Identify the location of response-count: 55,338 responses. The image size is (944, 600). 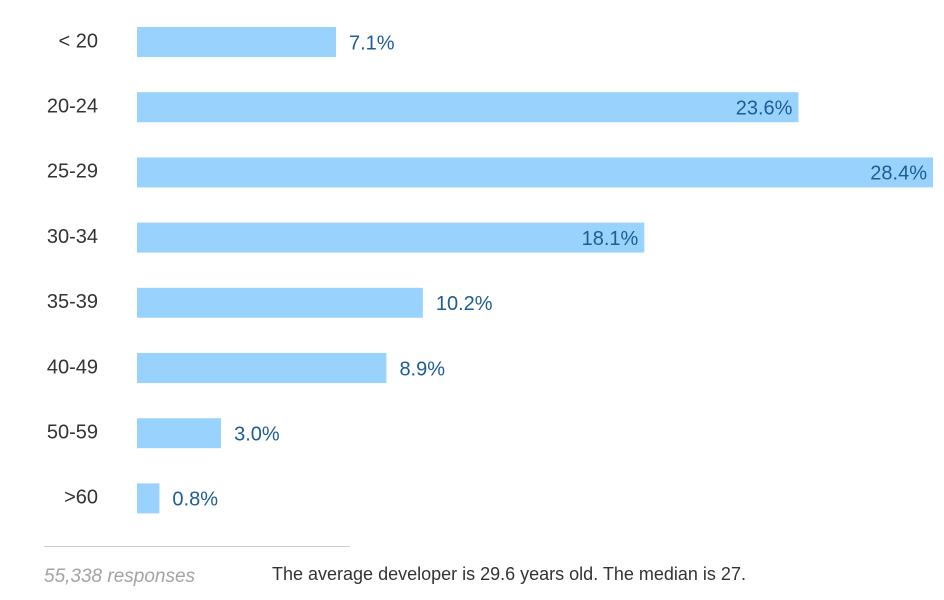
(120, 576).